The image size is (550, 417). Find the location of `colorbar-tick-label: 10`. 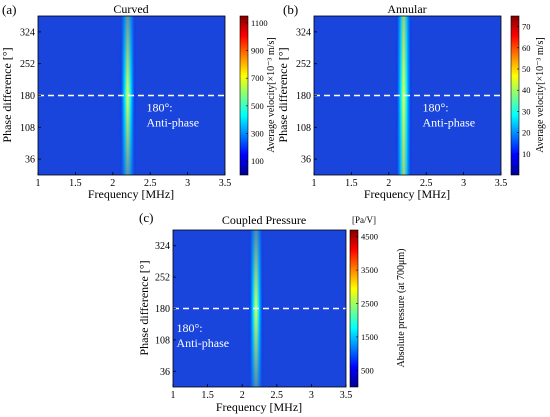

colorbar-tick-label: 10 is located at coordinates (526, 154).